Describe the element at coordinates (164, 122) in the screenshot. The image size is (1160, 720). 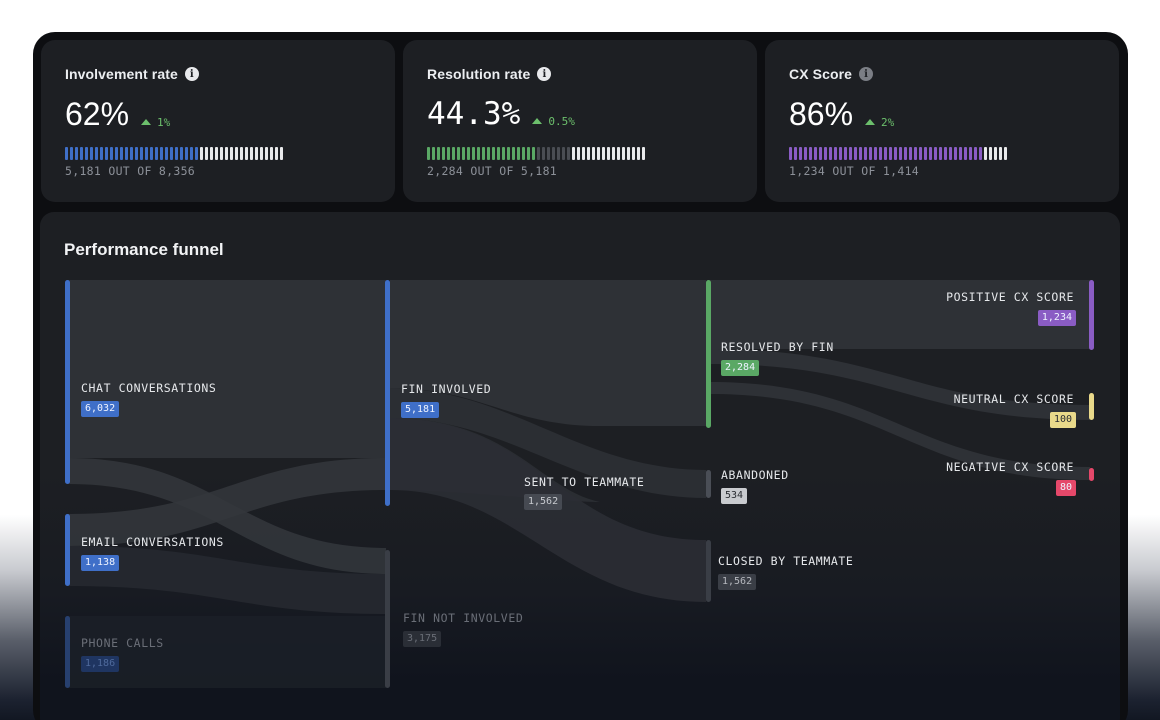
I see `delta-text: 1%` at that location.